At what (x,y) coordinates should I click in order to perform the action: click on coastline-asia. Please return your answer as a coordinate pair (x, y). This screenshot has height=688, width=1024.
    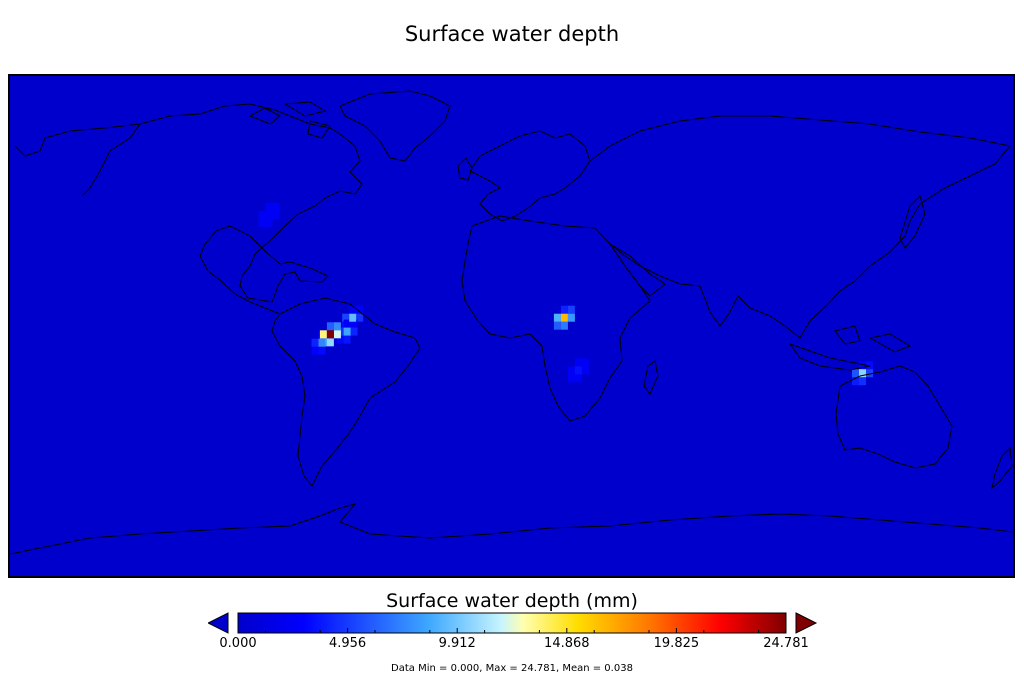
    Looking at the image, I should click on (800, 227).